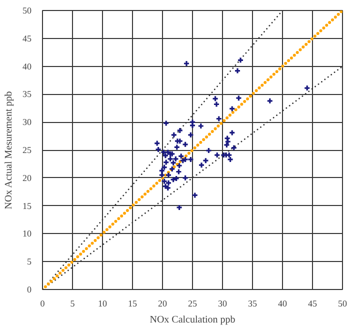 This screenshot has height=332, width=360. I want to click on y-tick-label: 15, so click(27, 205).